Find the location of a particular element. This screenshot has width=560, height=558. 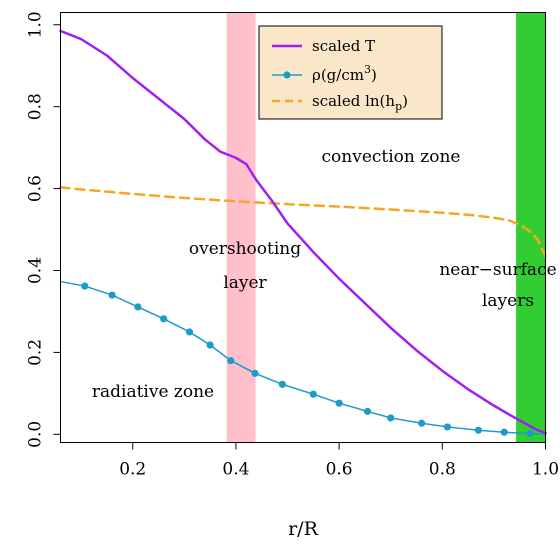

overshooting-band is located at coordinates (241, 227).